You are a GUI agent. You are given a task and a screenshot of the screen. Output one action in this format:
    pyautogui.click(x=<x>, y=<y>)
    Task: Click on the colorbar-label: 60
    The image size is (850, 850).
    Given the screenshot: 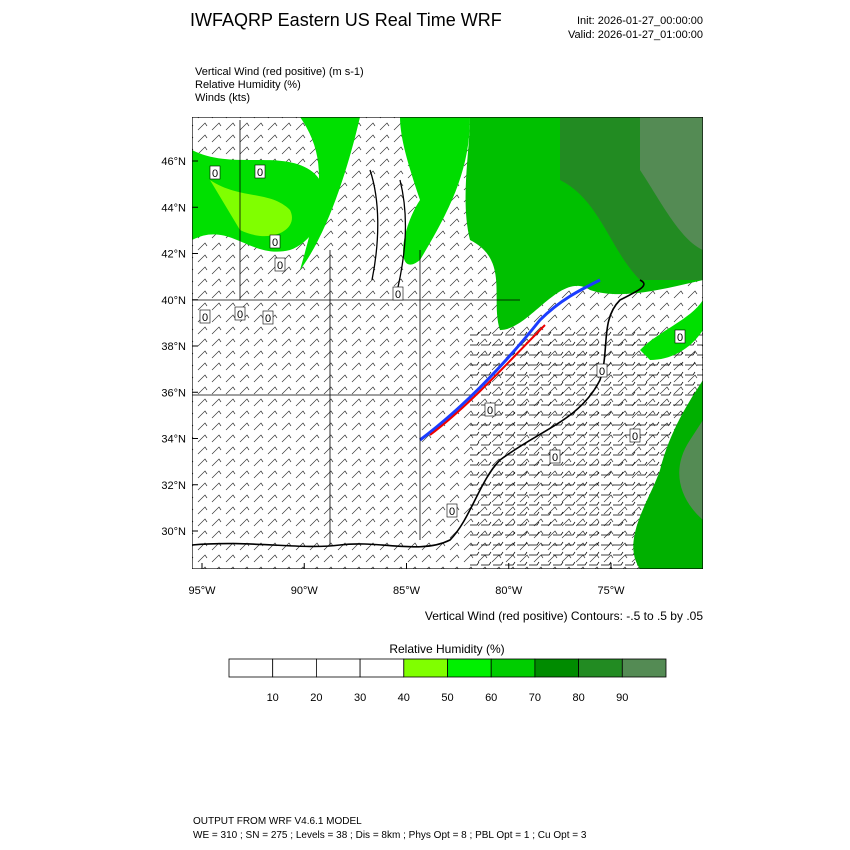 What is the action you would take?
    pyautogui.click(x=491, y=698)
    